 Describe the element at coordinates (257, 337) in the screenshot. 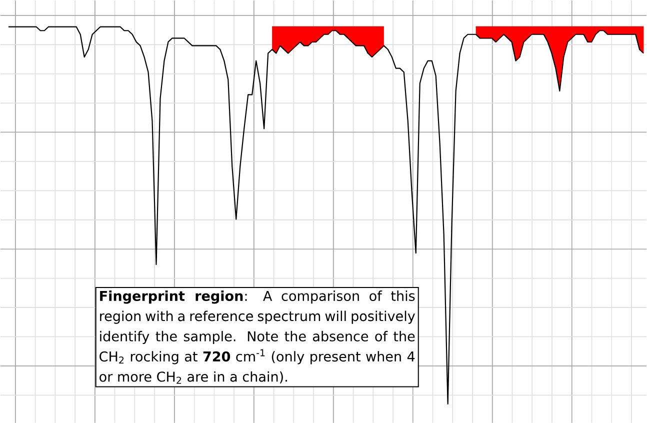

I see `text: Fingerprint region: A comparison of this region with a reference spectrum will positively identify the sample. Note the absence of the CH$_{2}$ rocking at 720 cm$^{-1}$ (only present when 4 or more CH$_{2}$ are in a chain).` at that location.